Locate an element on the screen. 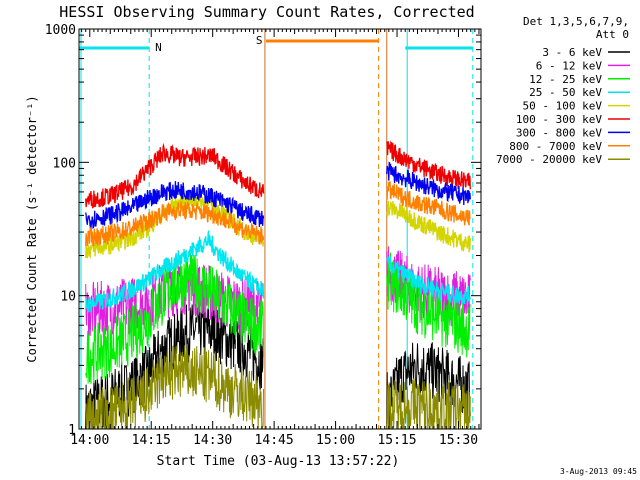  legend-title-line-1: Det 1,3,5,6,7,9, is located at coordinates (576, 21).